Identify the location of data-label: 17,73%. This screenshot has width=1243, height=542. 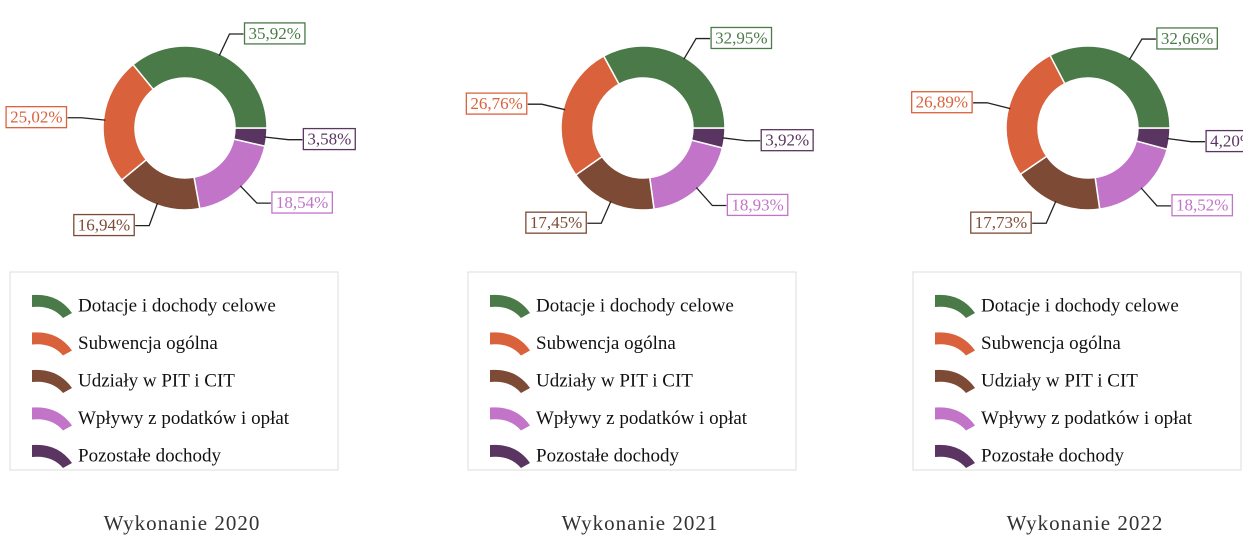
(1001, 222).